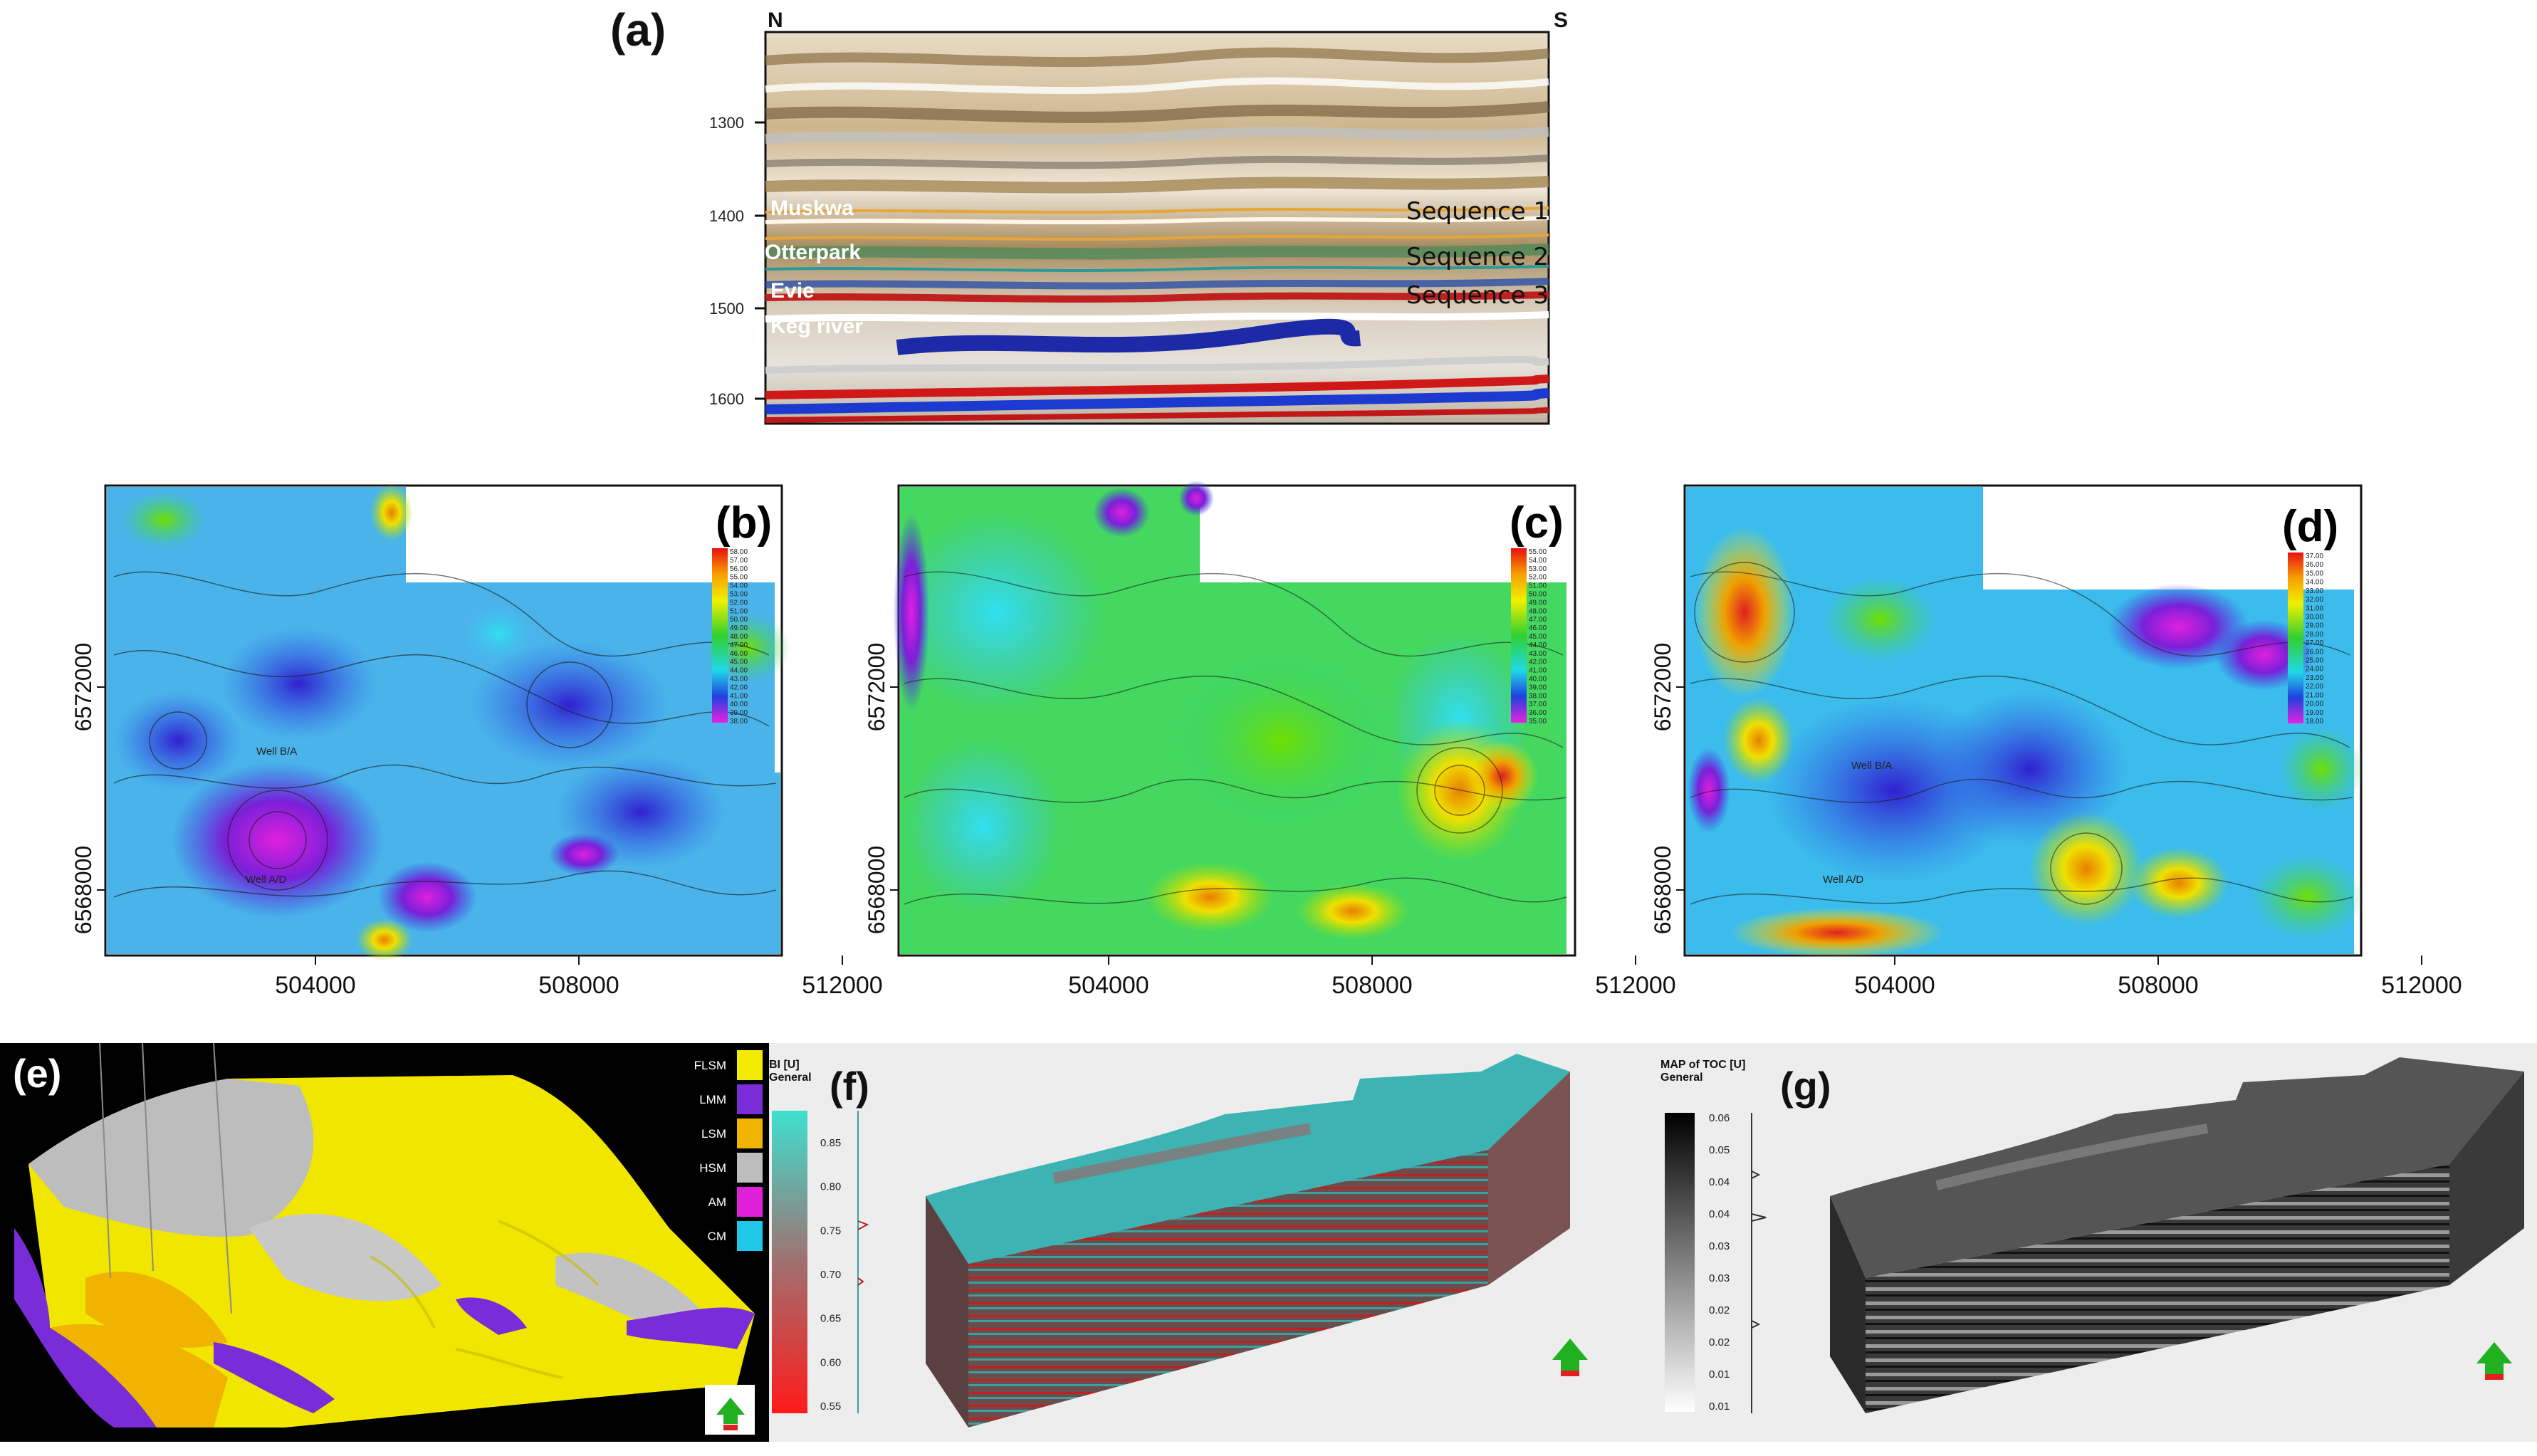 This screenshot has height=1456, width=2537. Describe the element at coordinates (2315, 600) in the screenshot. I see `colorbar-tick: 32.00` at that location.